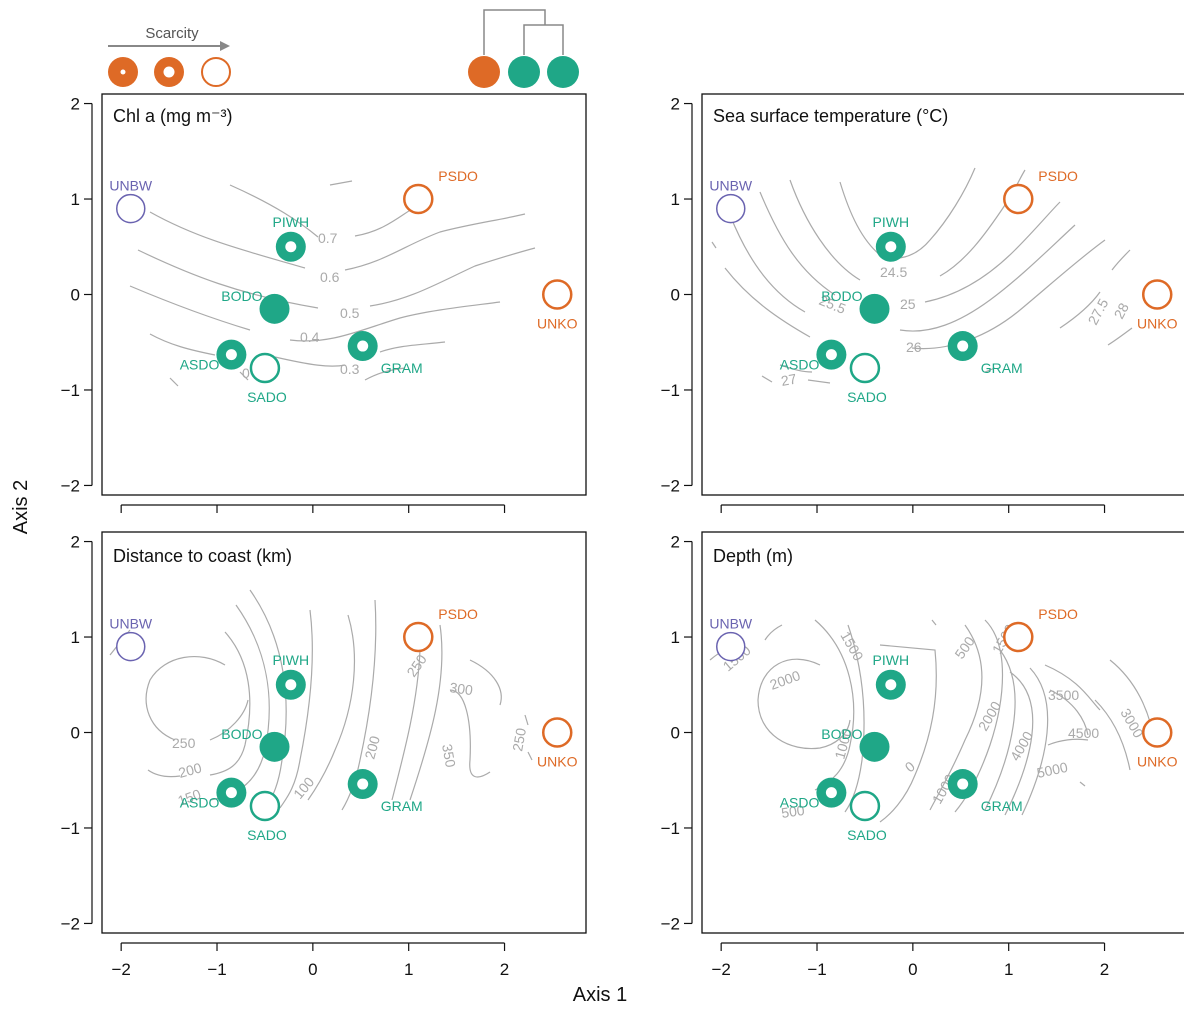  Describe the element at coordinates (350, 313) in the screenshot. I see `contour-label: 0.5` at that location.